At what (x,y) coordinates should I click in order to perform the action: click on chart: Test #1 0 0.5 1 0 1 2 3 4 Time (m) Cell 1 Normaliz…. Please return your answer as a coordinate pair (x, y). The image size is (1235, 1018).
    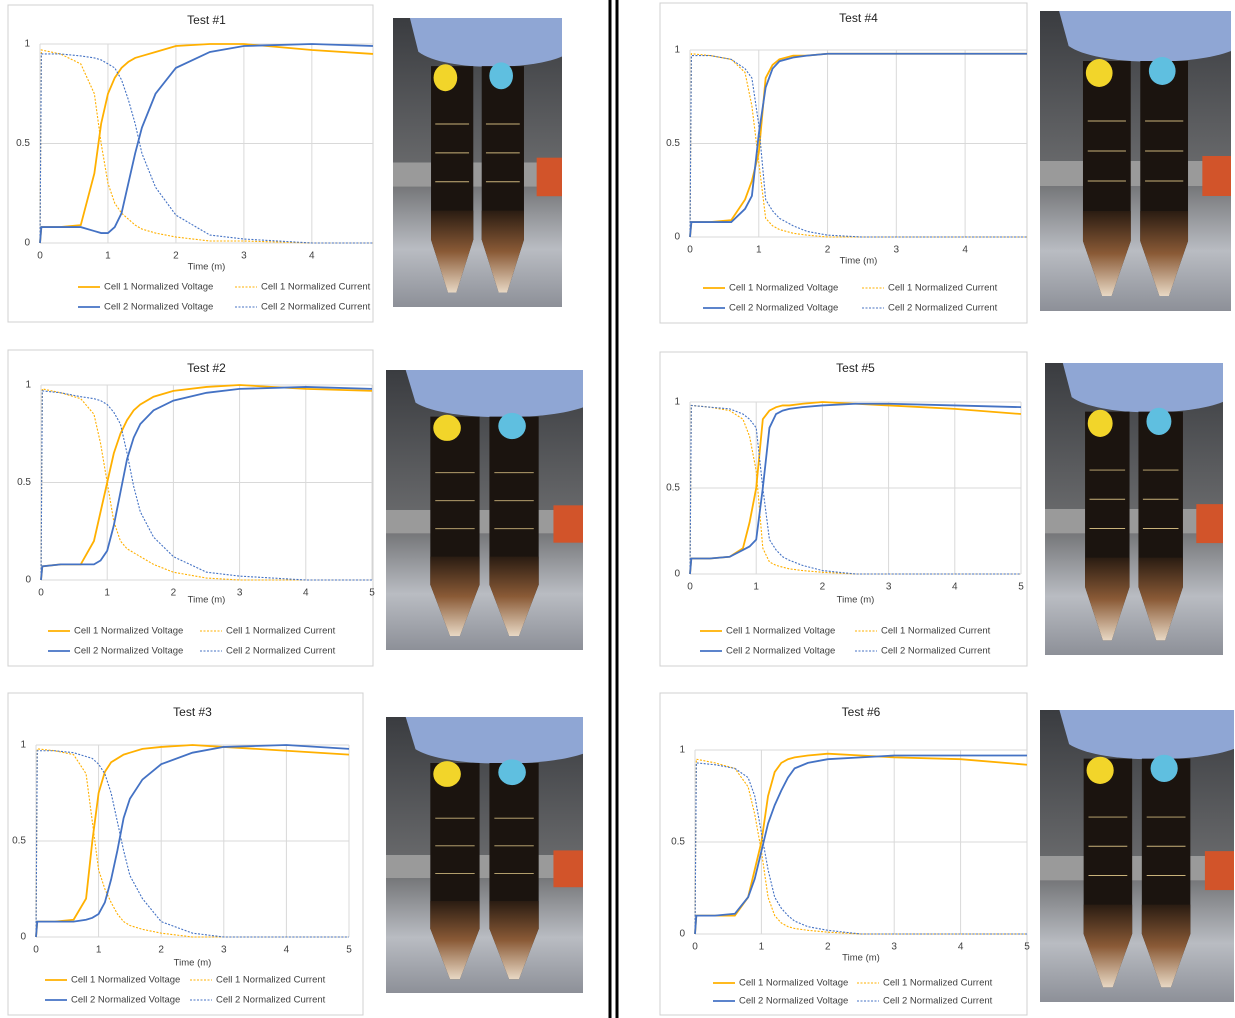
    Looking at the image, I should click on (190, 163).